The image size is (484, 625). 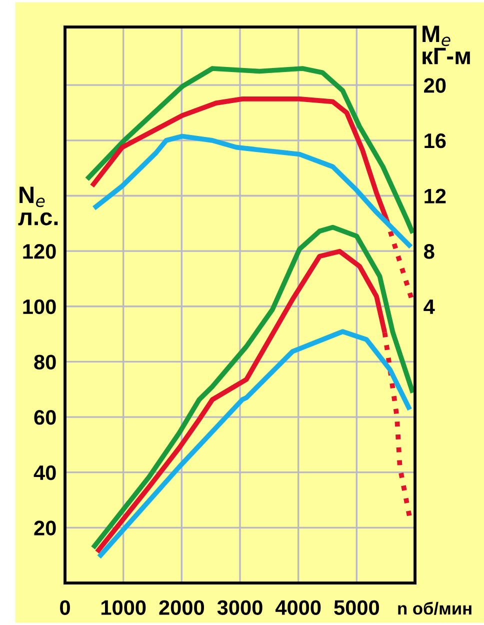 What do you see at coordinates (45, 528) in the screenshot?
I see `y-tick-label: 20` at bounding box center [45, 528].